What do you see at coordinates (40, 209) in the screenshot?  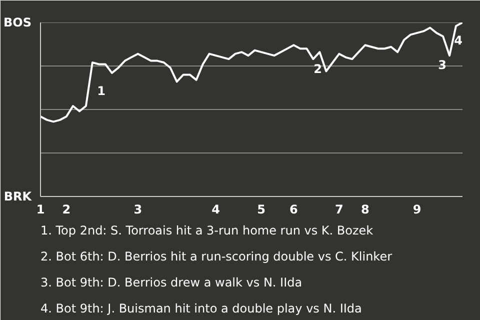 I see `x-tick-label: 1` at bounding box center [40, 209].